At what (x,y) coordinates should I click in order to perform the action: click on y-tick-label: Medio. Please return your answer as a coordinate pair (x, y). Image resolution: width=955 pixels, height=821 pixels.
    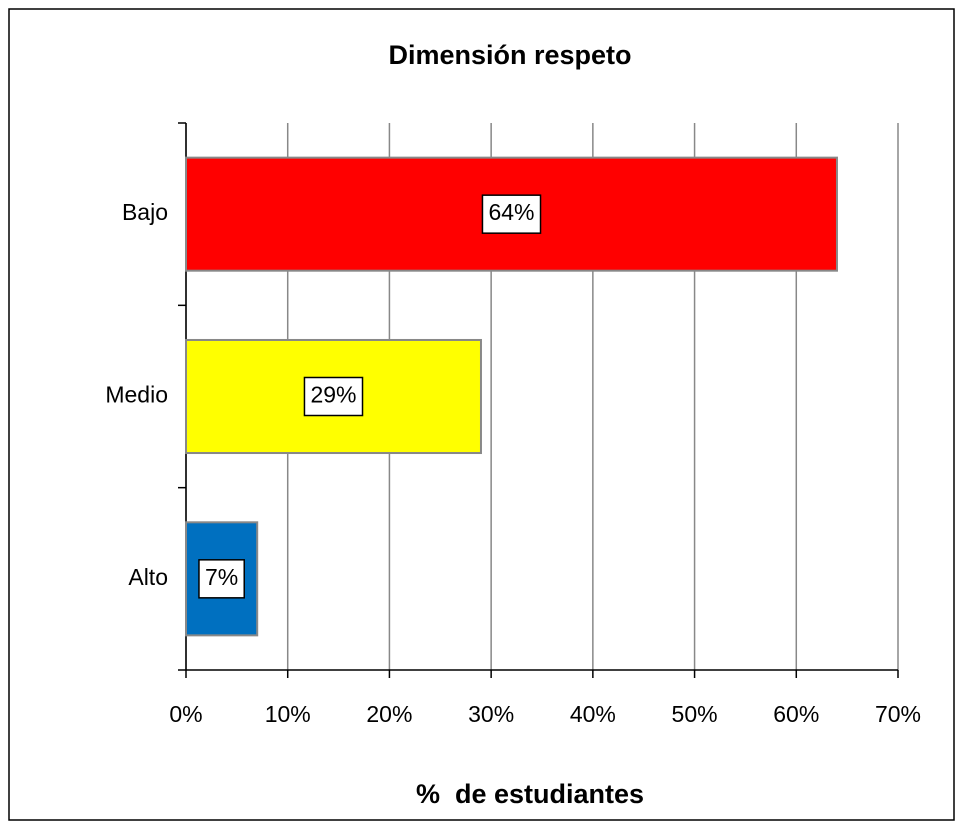
    Looking at the image, I should click on (136, 395).